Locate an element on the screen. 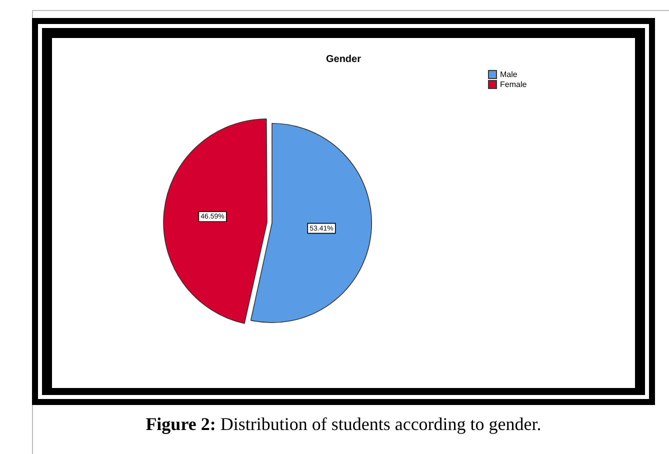  chart-title: Gender is located at coordinates (343, 59).